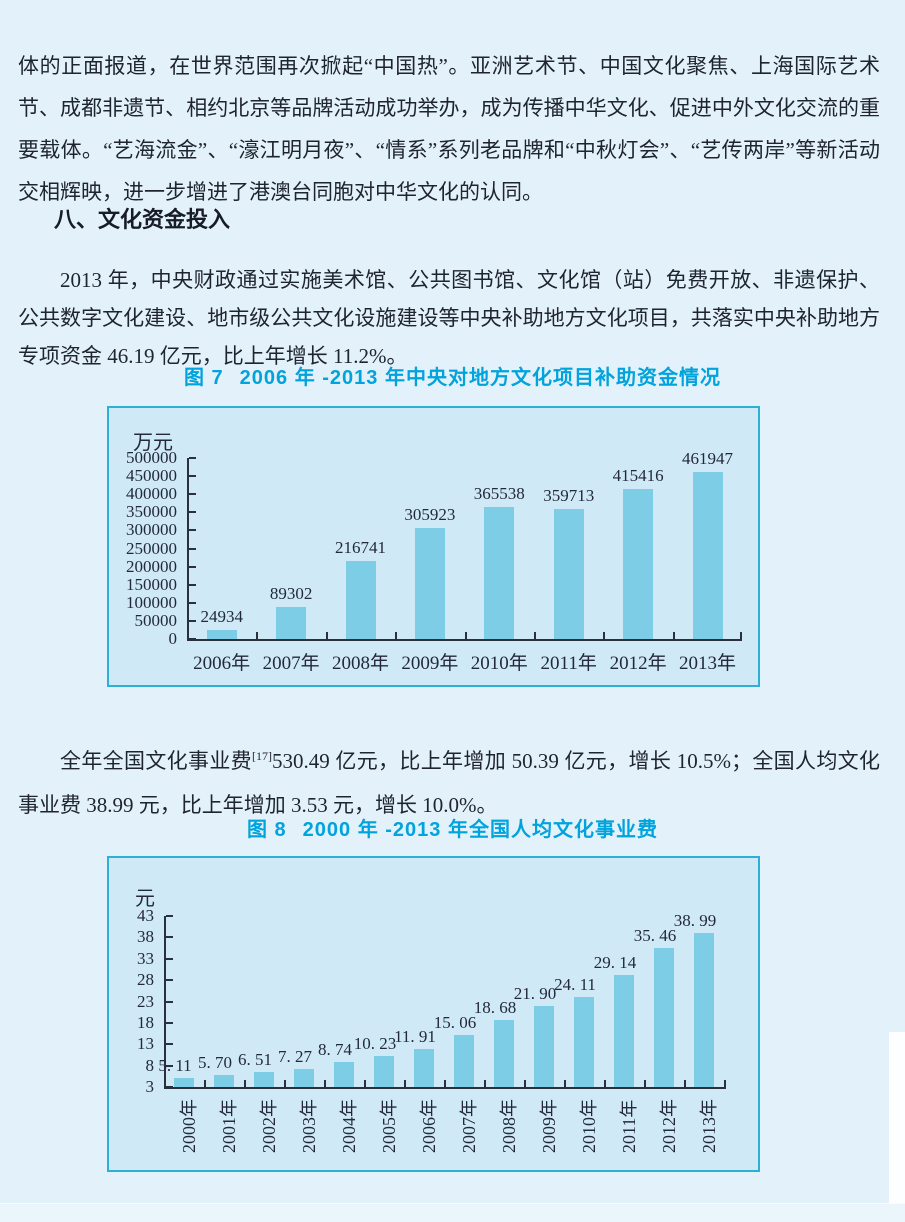  I want to click on bar-value-label: 89302, so click(291, 593).